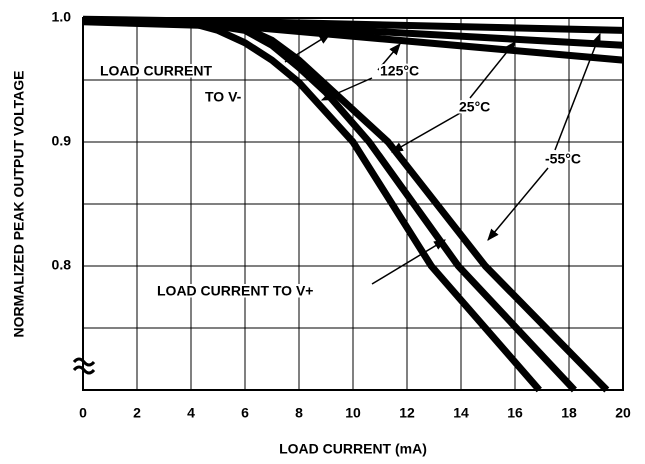 The width and height of the screenshot is (645, 464). What do you see at coordinates (156, 71) in the screenshot?
I see `annotation: LOAD CURRENT` at bounding box center [156, 71].